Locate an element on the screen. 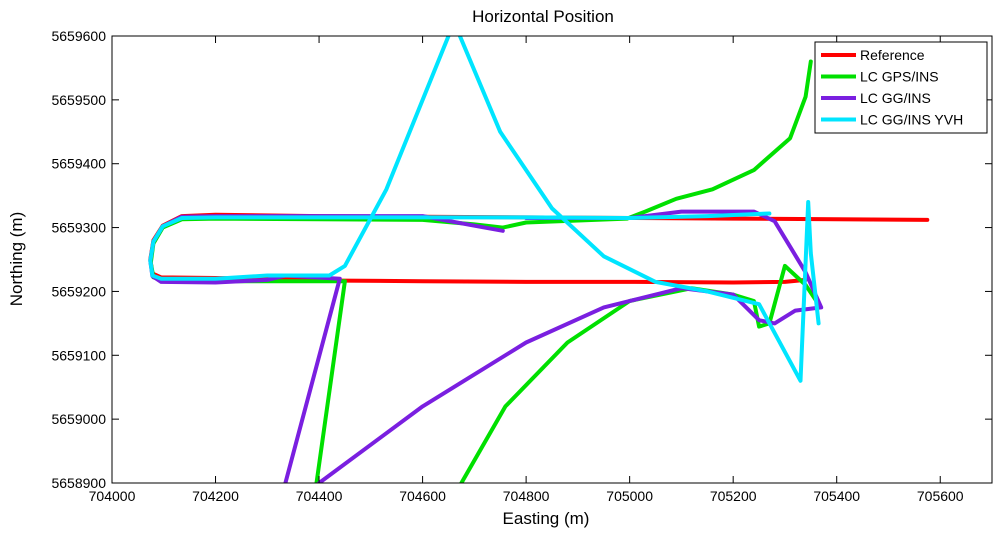 Image resolution: width=1000 pixels, height=534 pixels. y-tick-label: 5659200 is located at coordinates (78, 291).